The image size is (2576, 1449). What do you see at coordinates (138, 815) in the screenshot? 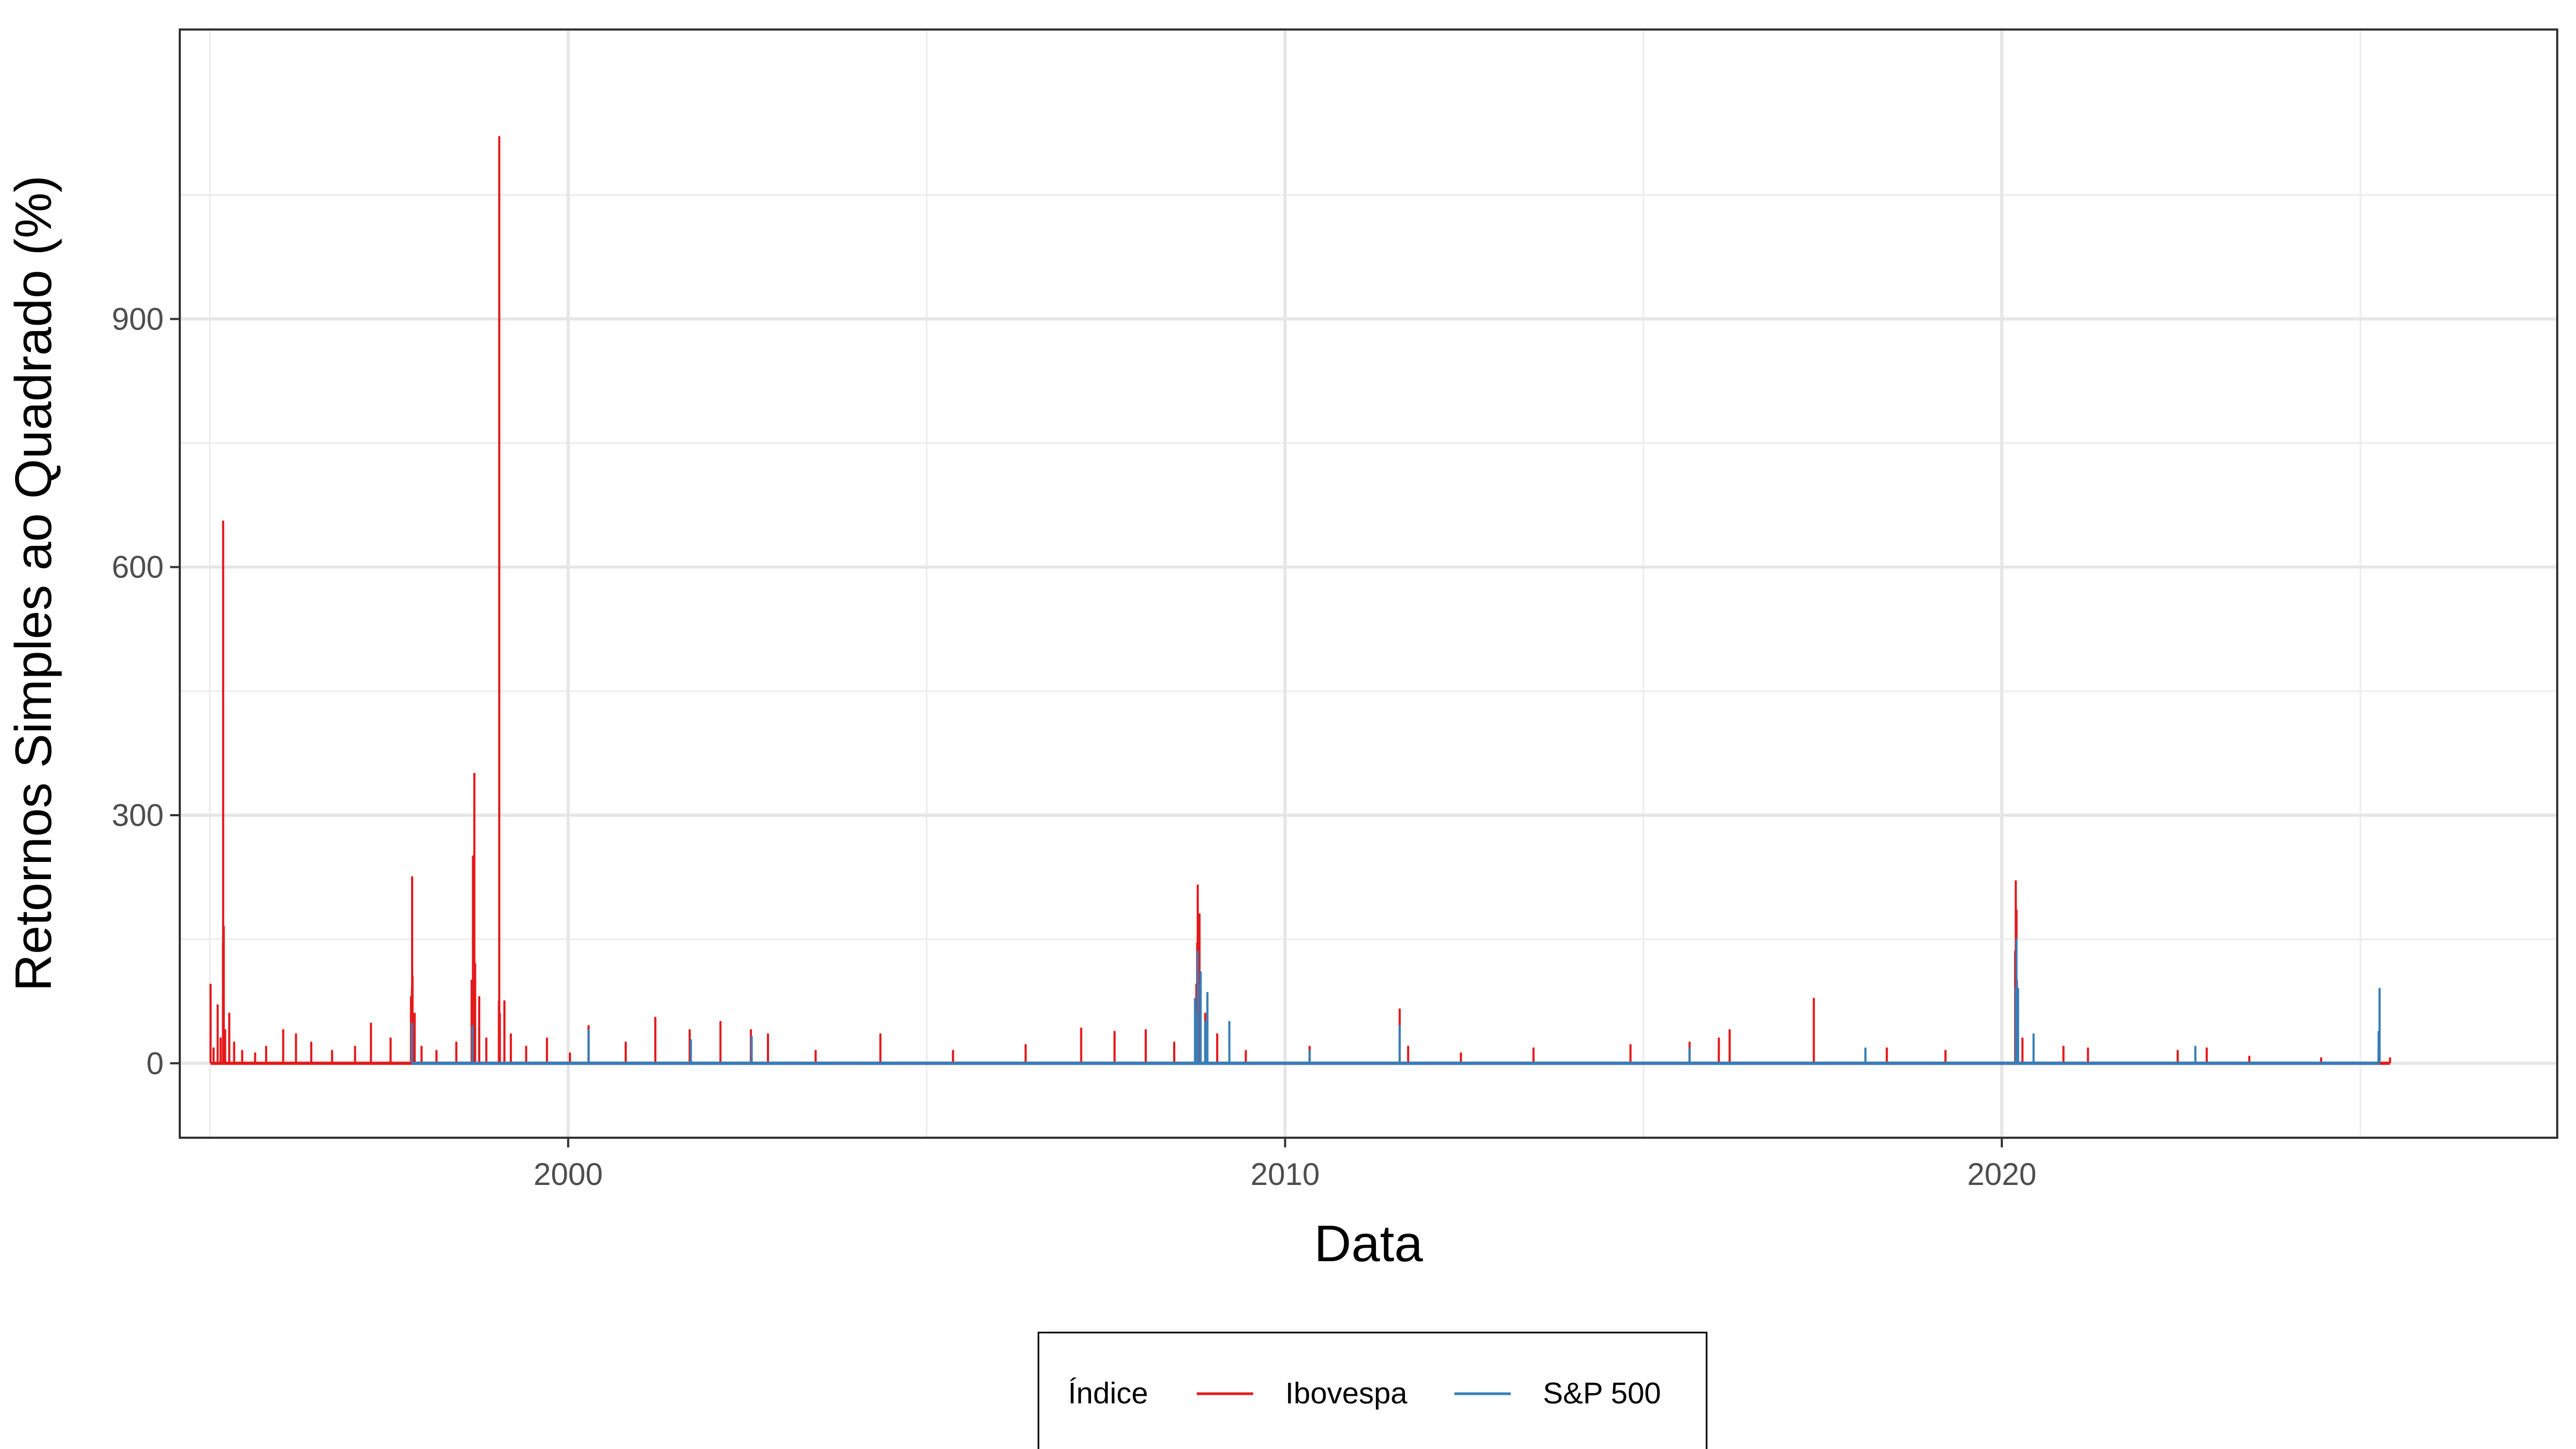
I see `y-tick-label: 300` at bounding box center [138, 815].